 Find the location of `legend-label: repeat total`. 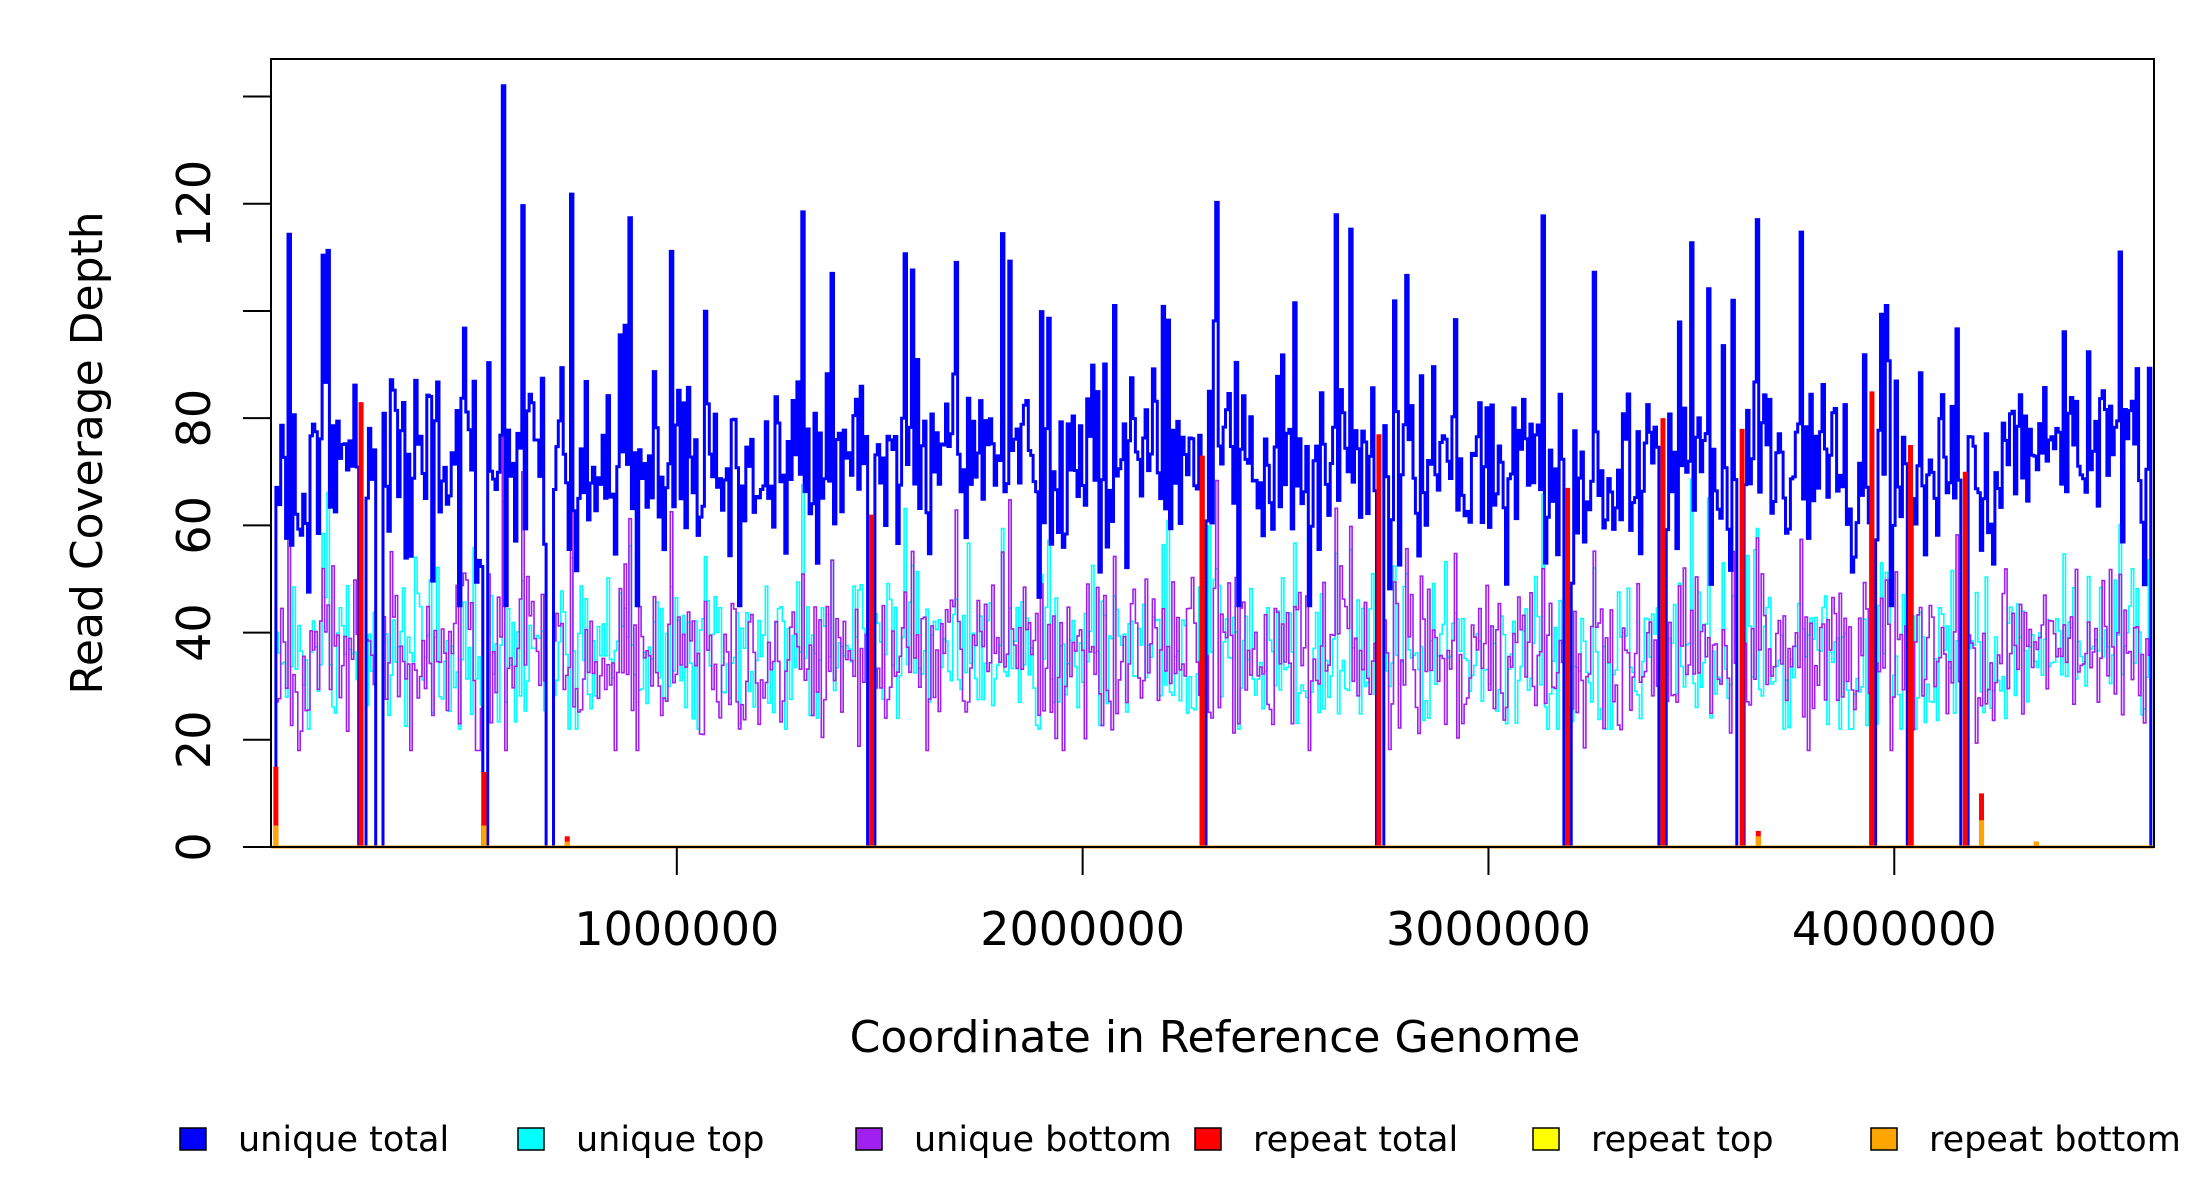

legend-label: repeat total is located at coordinates (1355, 1140).